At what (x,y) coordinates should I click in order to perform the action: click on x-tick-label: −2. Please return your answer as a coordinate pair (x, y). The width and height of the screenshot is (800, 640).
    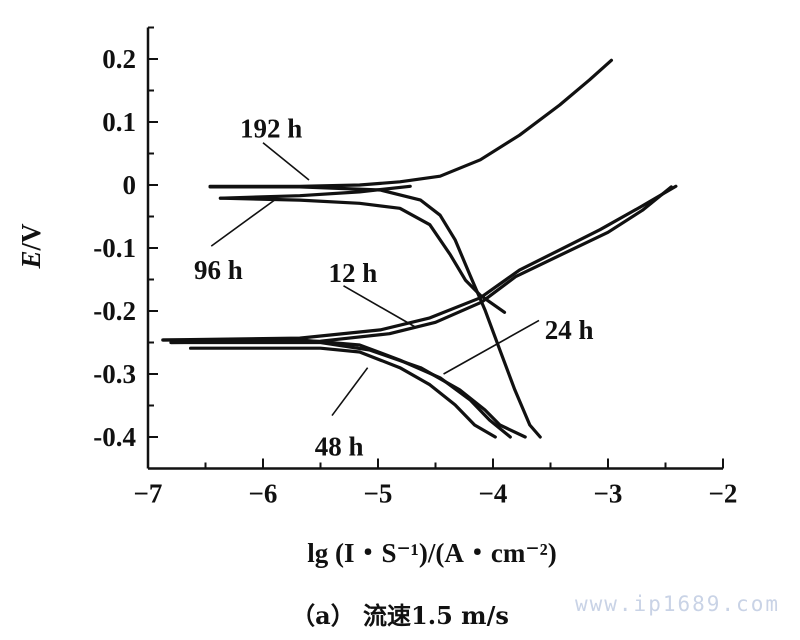
    Looking at the image, I should click on (723, 494).